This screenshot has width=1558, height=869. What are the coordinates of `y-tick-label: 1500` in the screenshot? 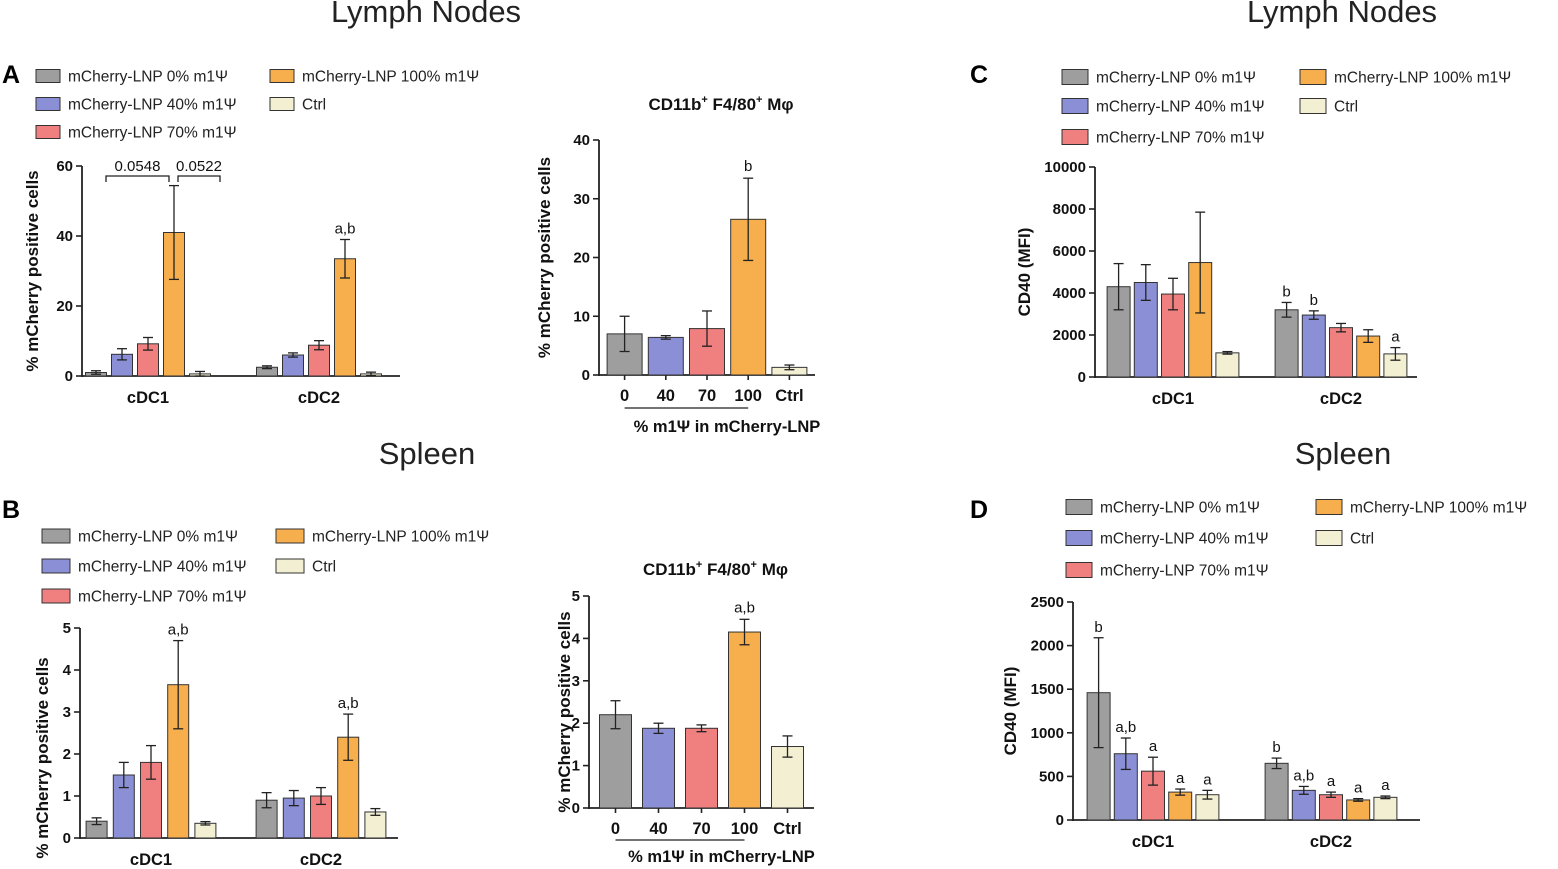 It's located at (1047, 689).